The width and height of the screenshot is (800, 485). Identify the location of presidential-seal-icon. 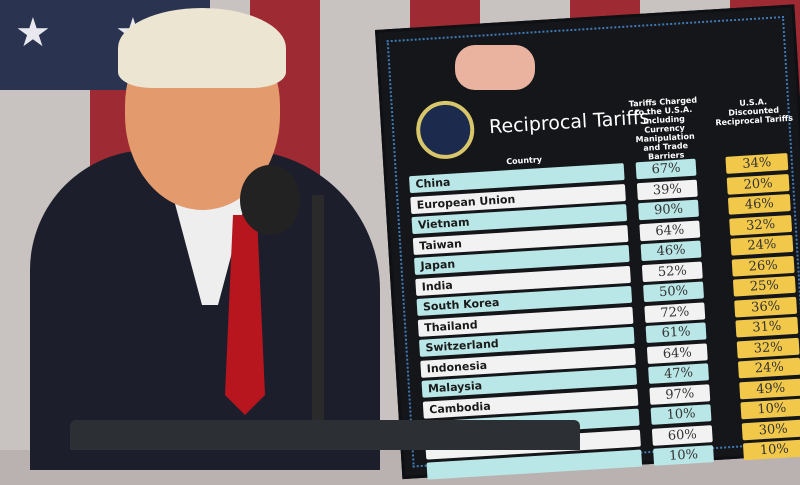
(445, 130).